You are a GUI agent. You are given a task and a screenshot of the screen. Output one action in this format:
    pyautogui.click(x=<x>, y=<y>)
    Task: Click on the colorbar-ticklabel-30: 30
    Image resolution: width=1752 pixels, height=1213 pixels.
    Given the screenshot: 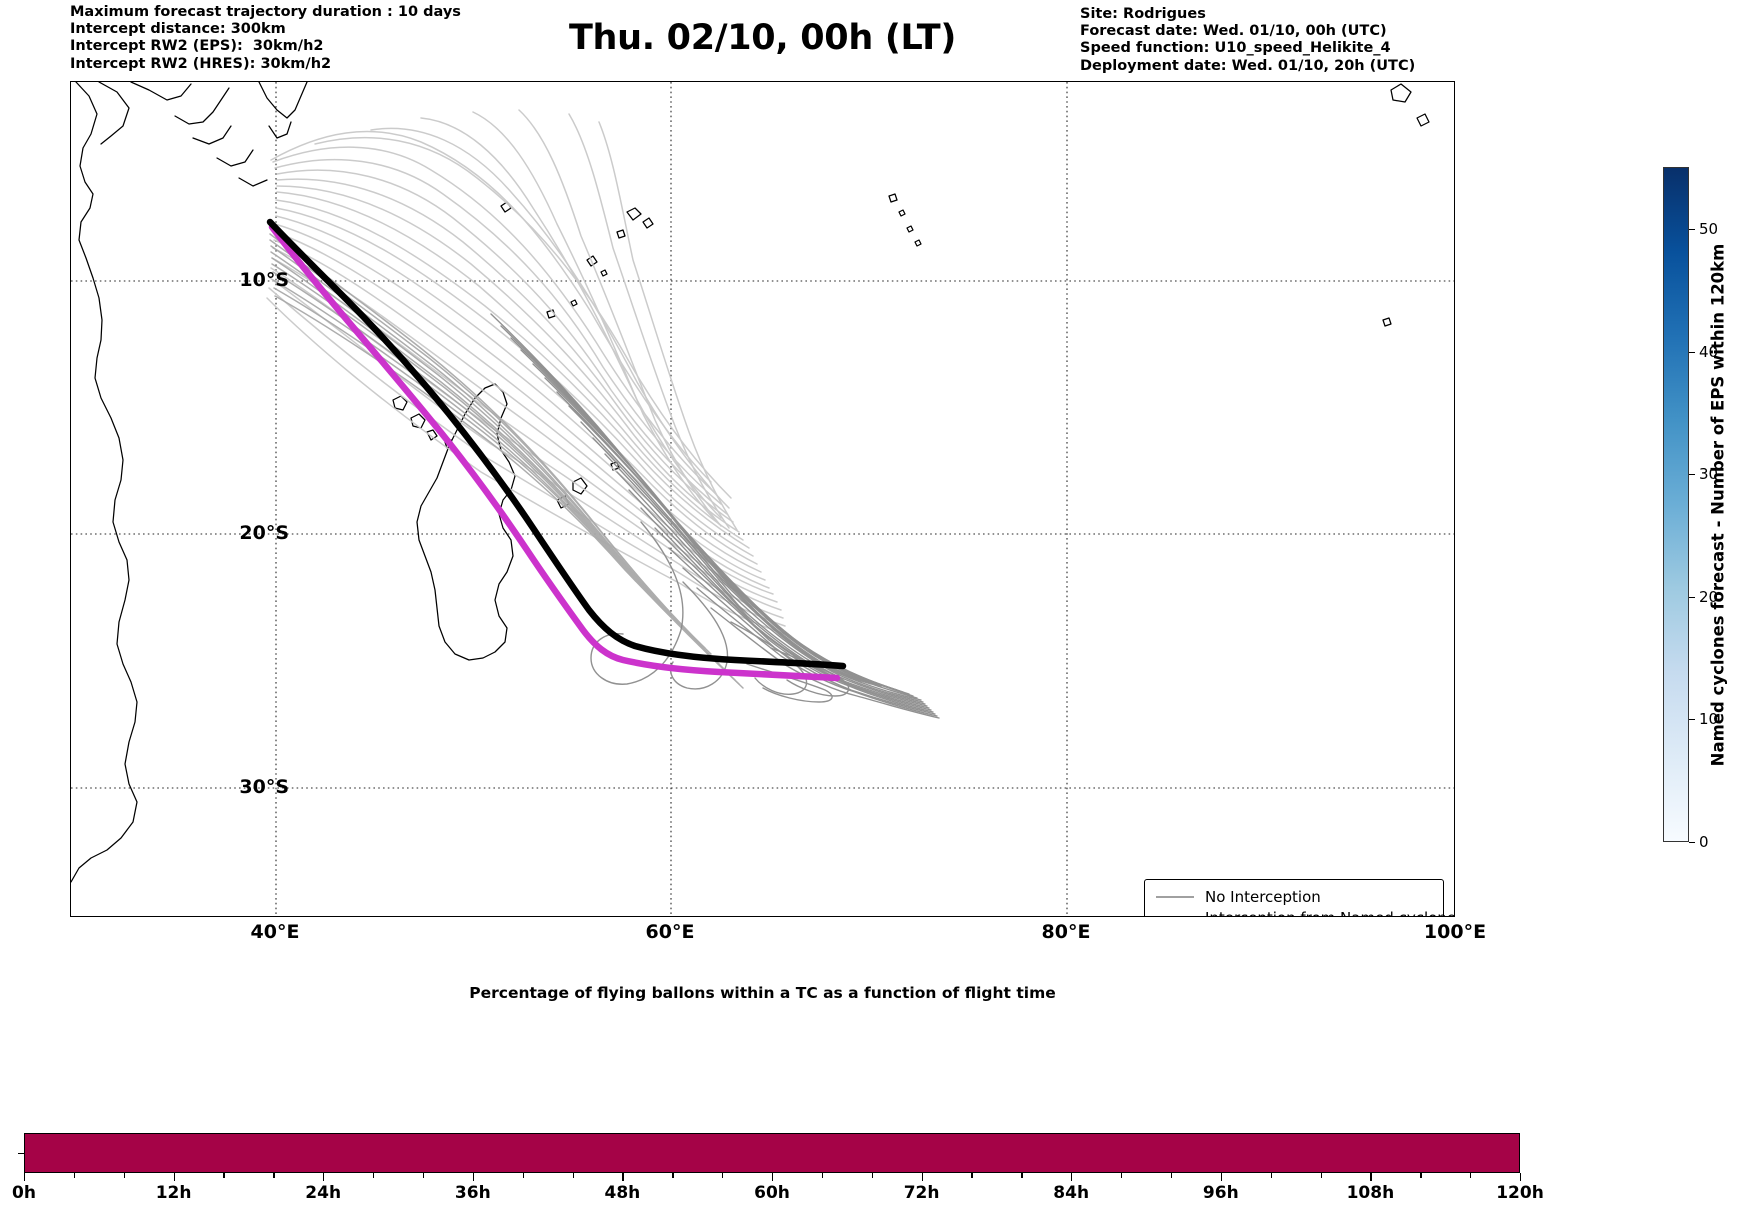 What is the action you would take?
    pyautogui.click(x=1709, y=474)
    